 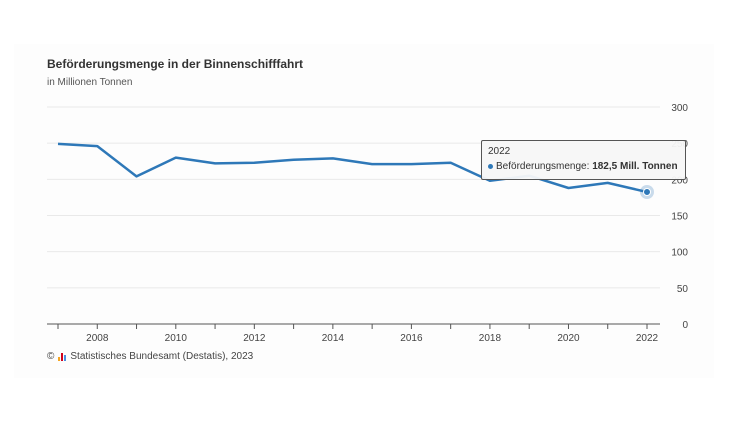 I want to click on y-tick-label: 150, so click(x=679, y=217).